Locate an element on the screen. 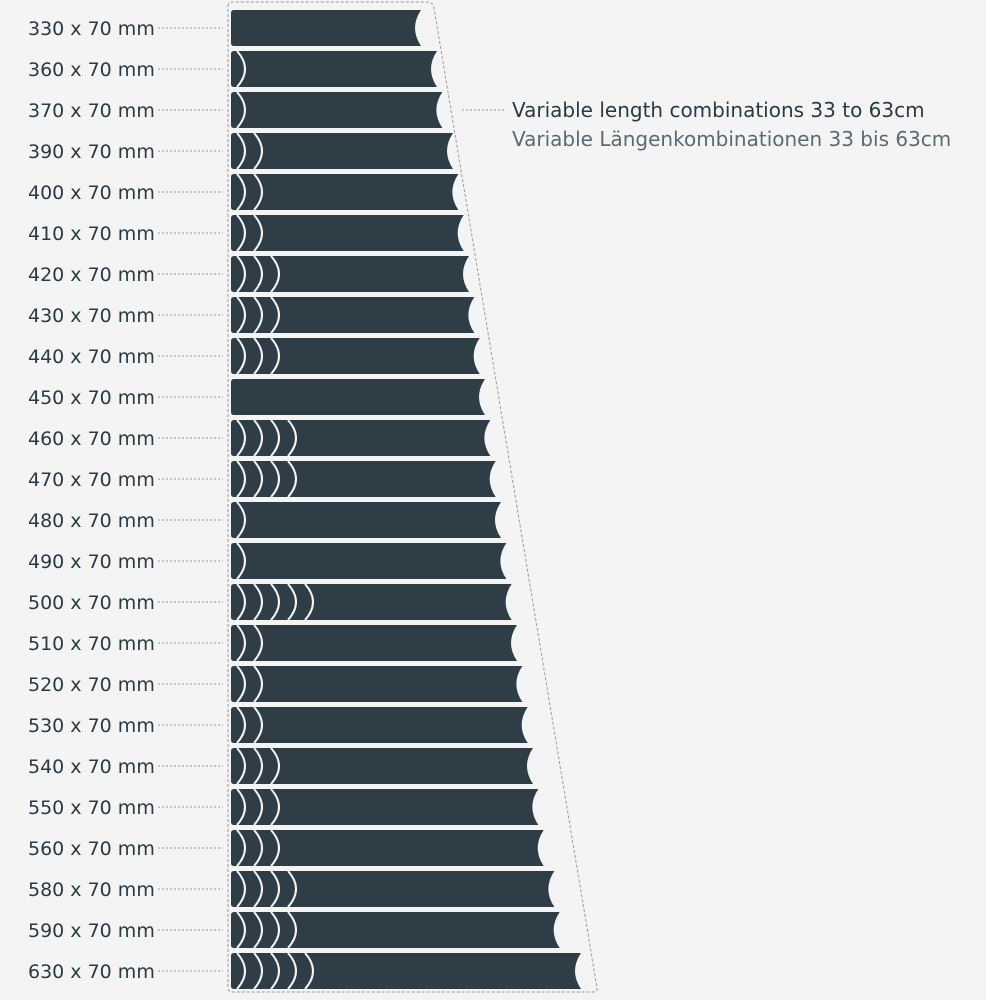 This screenshot has width=986, height=1000. row-label: 400 x 70 mm is located at coordinates (91, 193).